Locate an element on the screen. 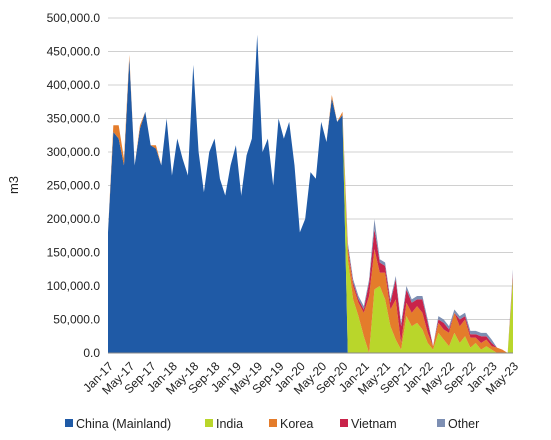  y-axis-label: m3 is located at coordinates (13, 185).